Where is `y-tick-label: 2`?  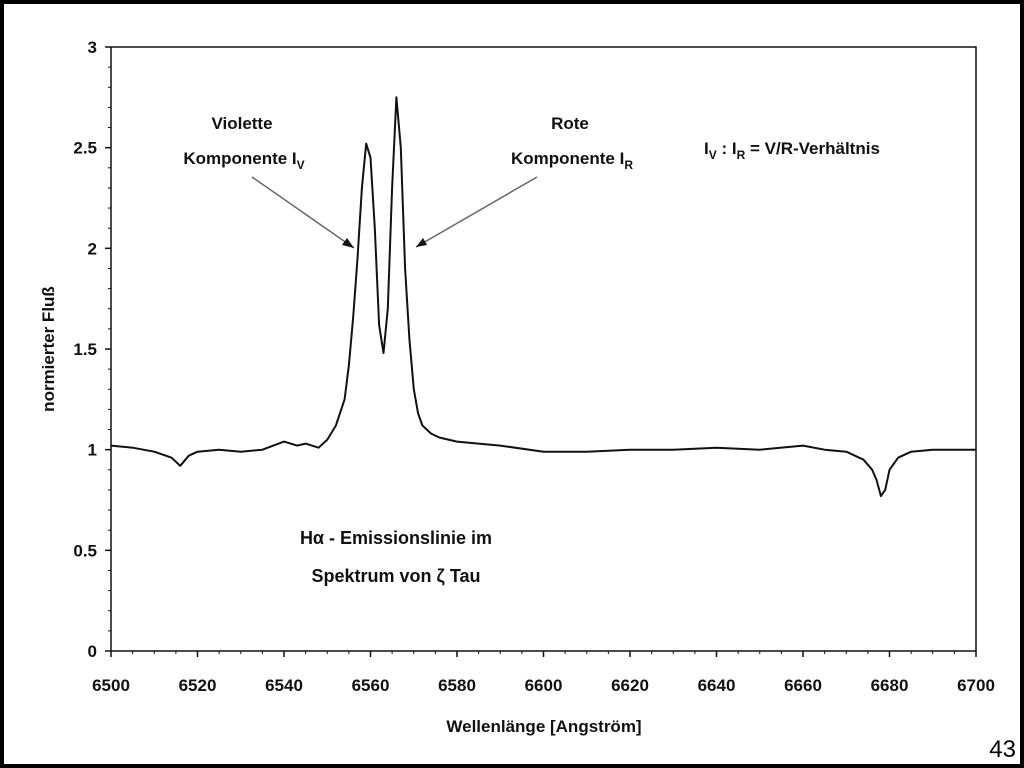
y-tick-label: 2 is located at coordinates (92, 248).